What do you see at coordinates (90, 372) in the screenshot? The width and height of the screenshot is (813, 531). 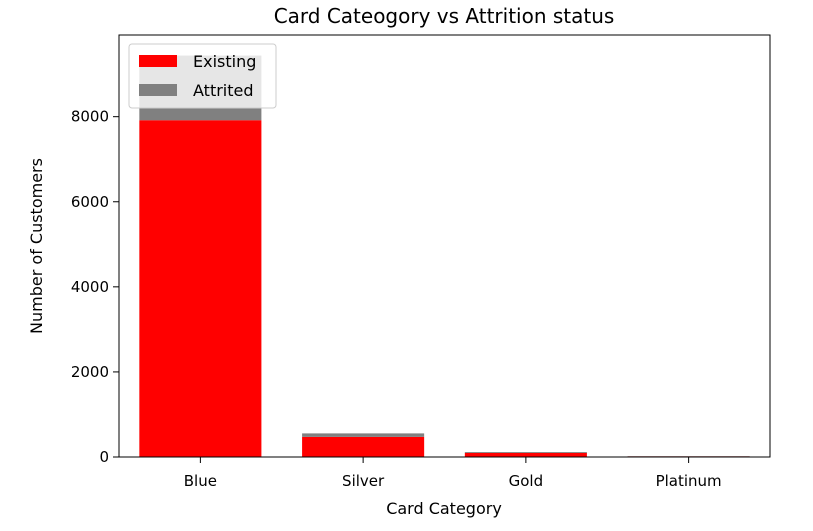 I see `y-tick-label: 2000` at bounding box center [90, 372].